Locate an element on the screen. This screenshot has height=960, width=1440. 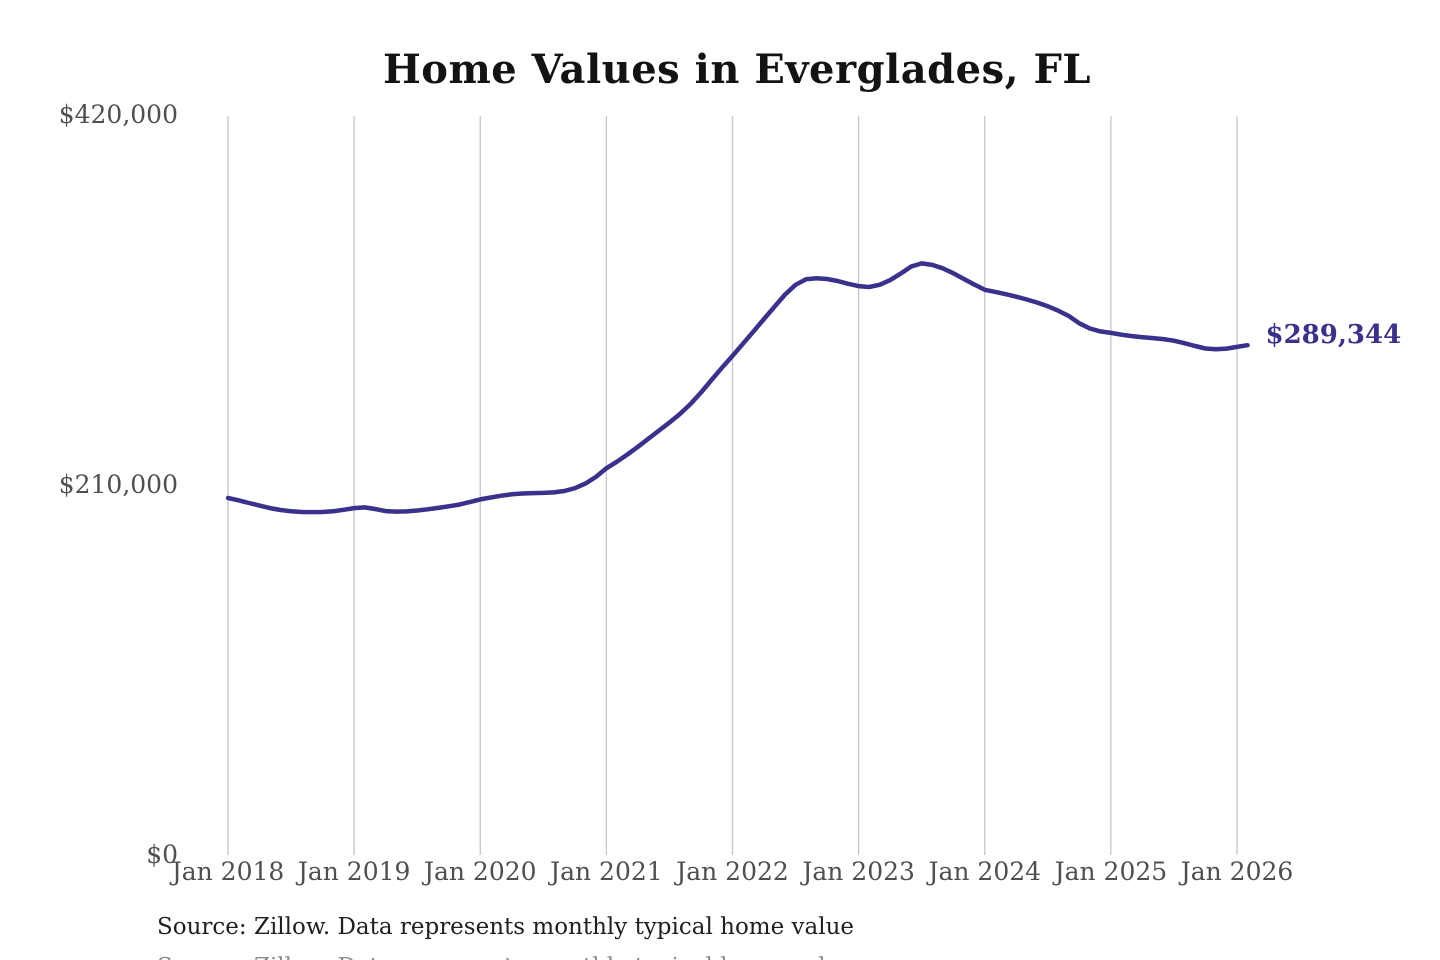
x-tick-label: Jan 2026 is located at coordinates (1237, 871).